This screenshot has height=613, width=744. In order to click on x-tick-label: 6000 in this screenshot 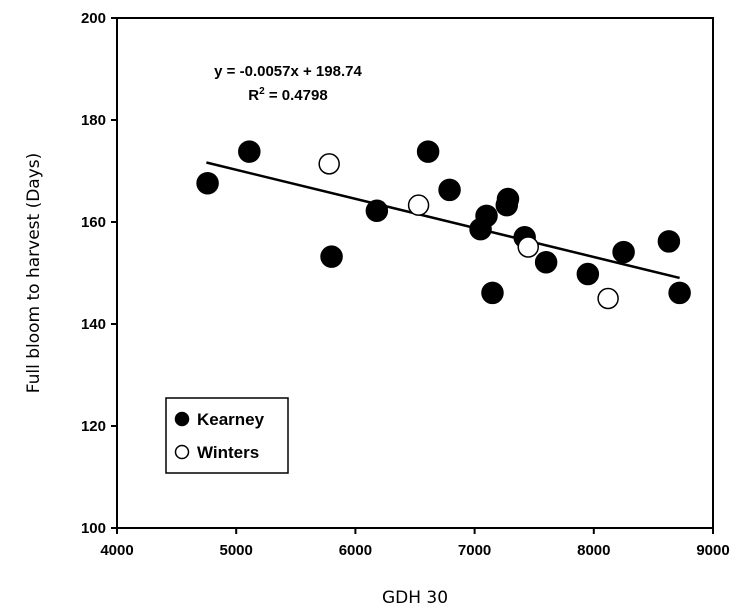, I will do `click(355, 550)`.